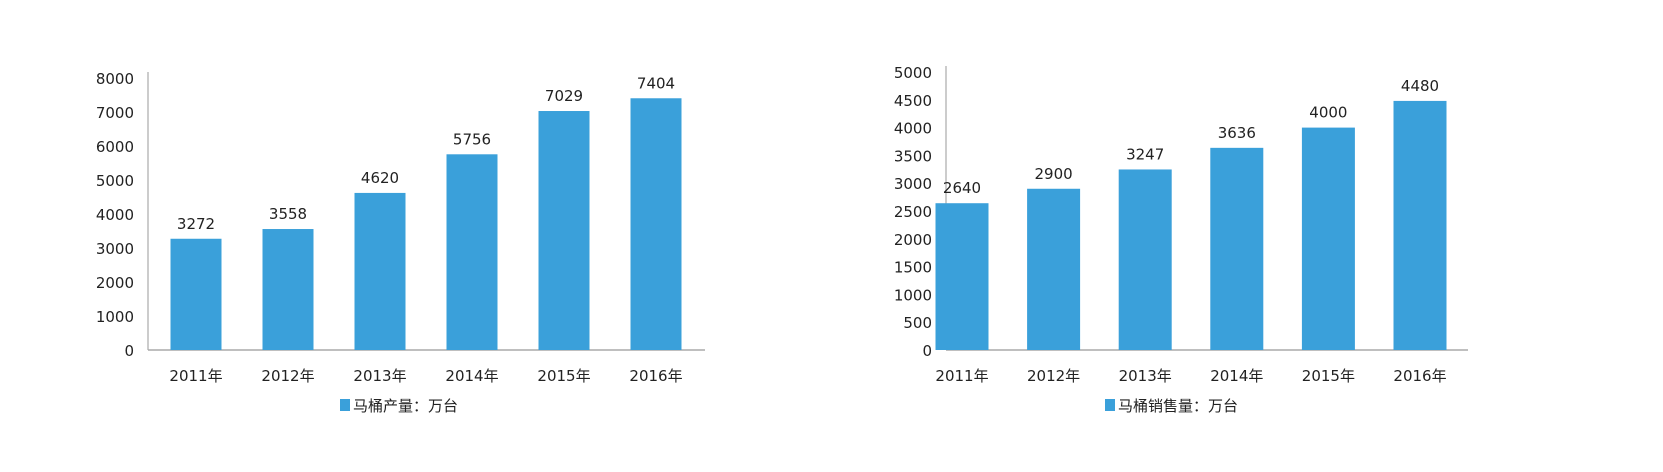 This screenshot has height=472, width=1663. I want to click on data-label: 3272, so click(196, 224).